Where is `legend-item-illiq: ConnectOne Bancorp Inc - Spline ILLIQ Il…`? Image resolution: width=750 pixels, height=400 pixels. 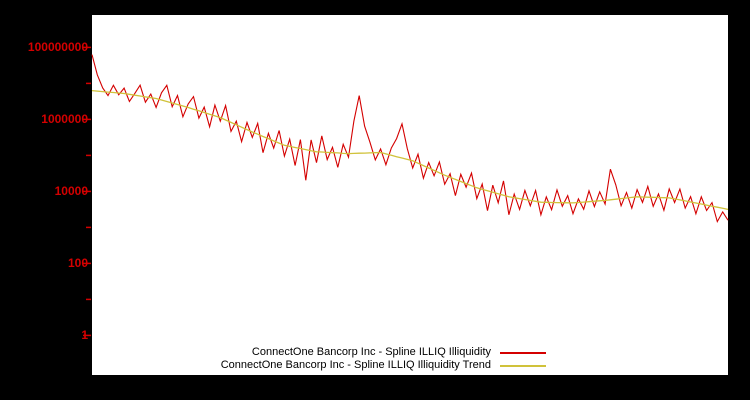
legend-item-illiq: ConnectOne Bancorp Inc - Spline ILLIQ Il… is located at coordinates (350, 352).